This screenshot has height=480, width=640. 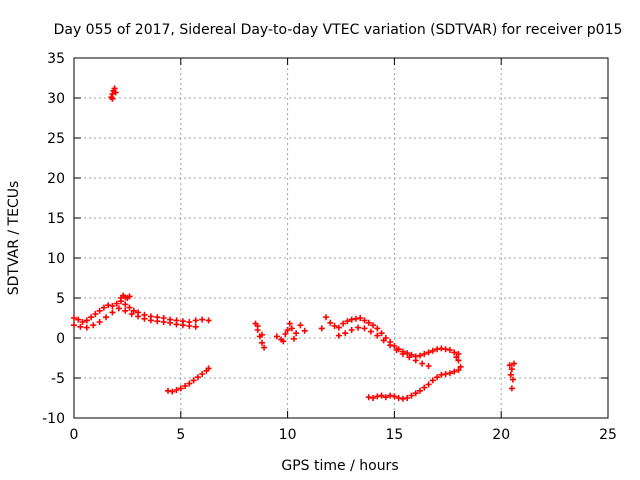 What do you see at coordinates (56, 59) in the screenshot?
I see `y-tick-label: 35` at bounding box center [56, 59].